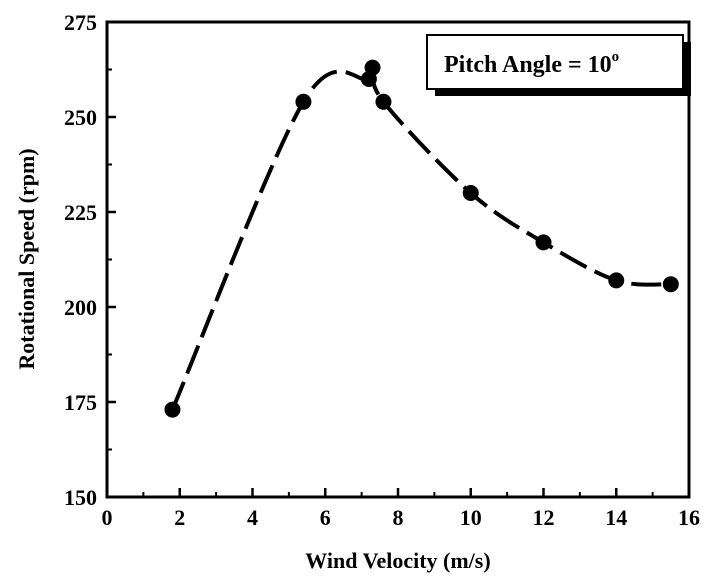  Describe the element at coordinates (80, 212) in the screenshot. I see `y-tick-label: 225` at that location.